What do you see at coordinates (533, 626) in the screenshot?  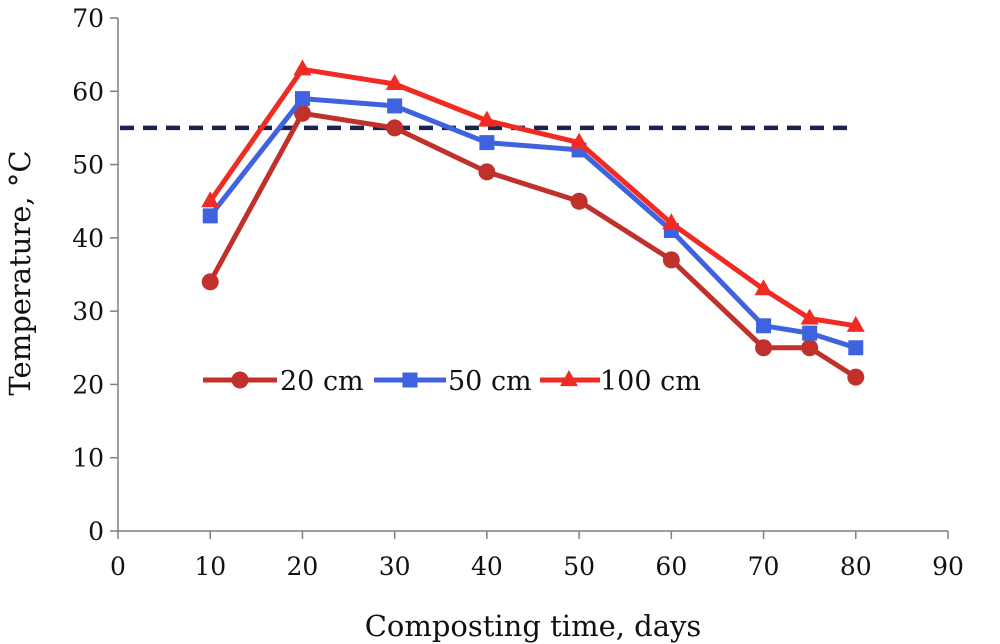 I see `x-axis-title: Composting time, days` at bounding box center [533, 626].